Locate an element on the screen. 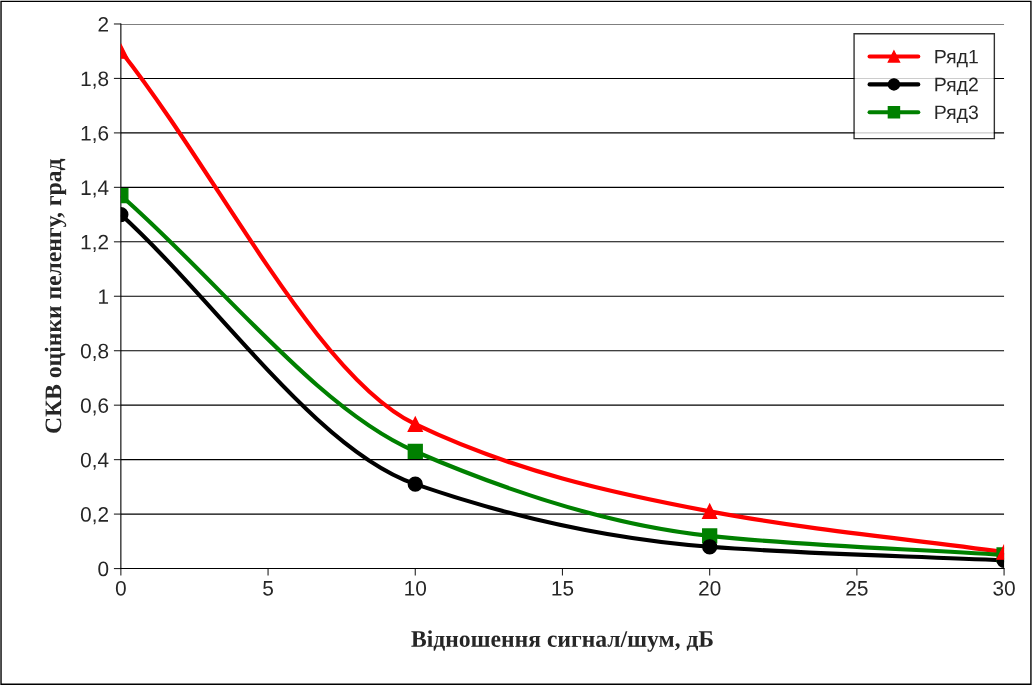 This screenshot has width=1033, height=685. legend-label: Ряд3 is located at coordinates (956, 114).